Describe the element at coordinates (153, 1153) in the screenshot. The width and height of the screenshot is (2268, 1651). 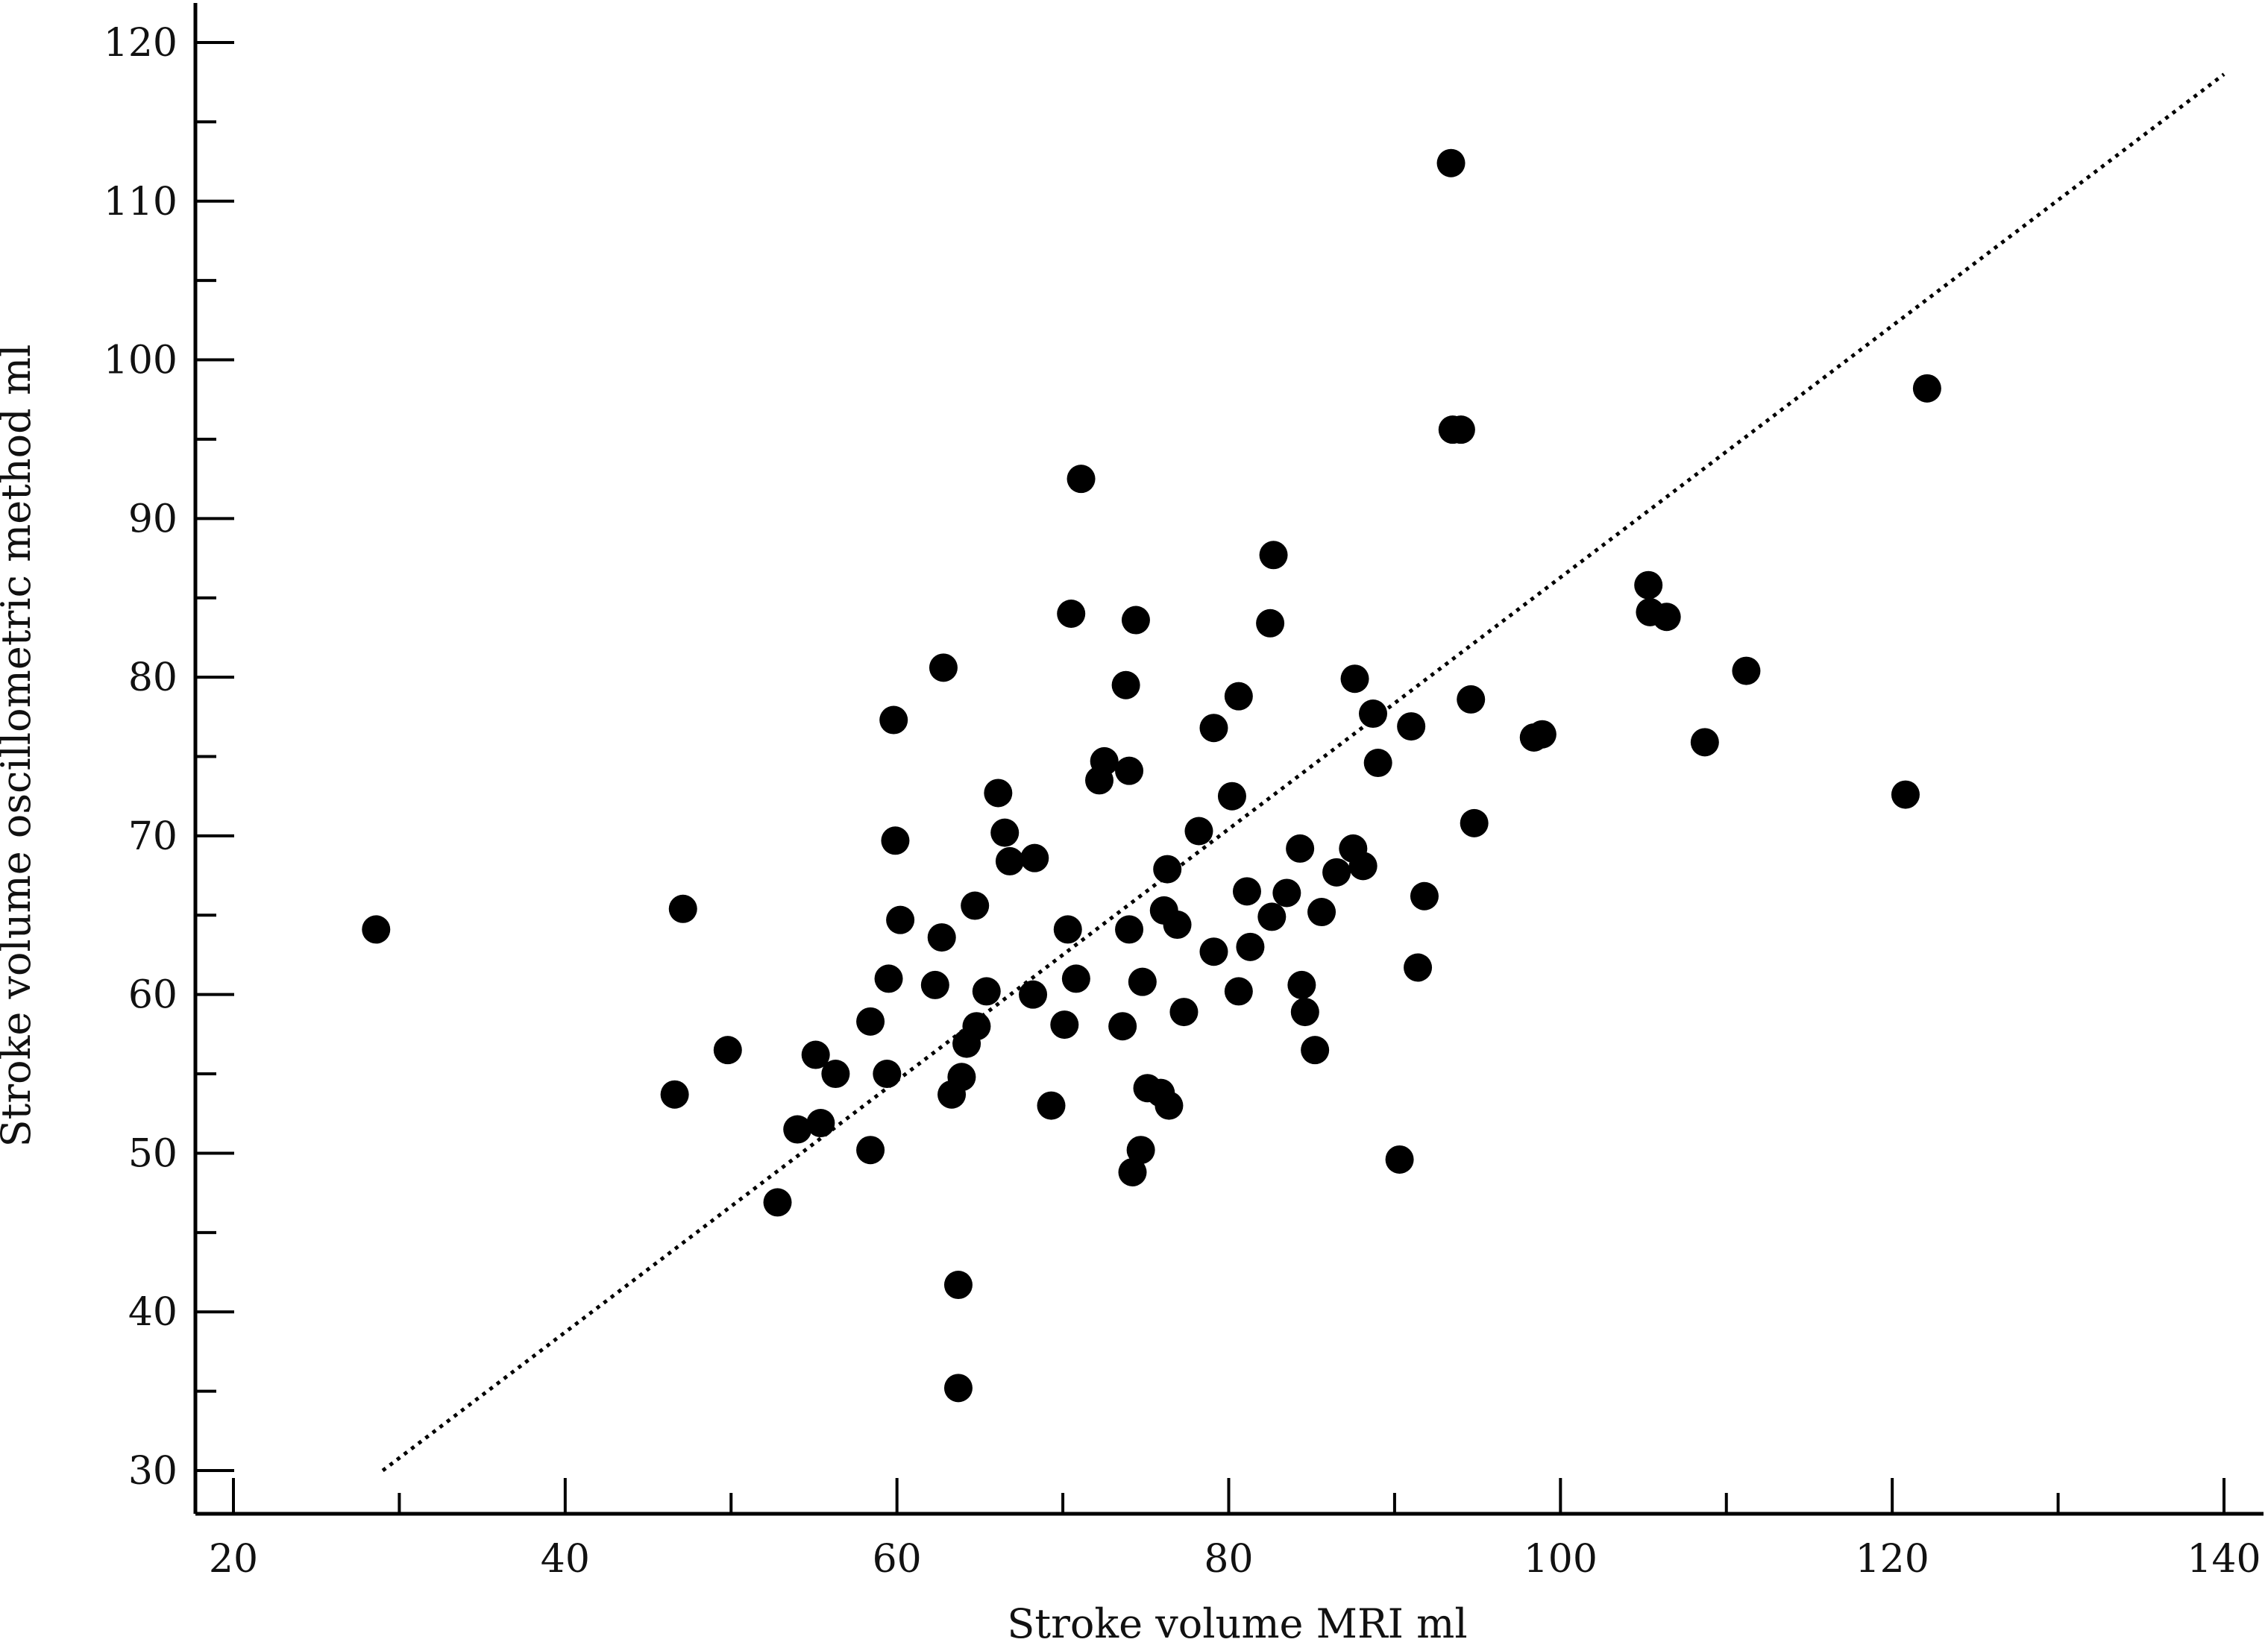
I see `y-tick-label: 50` at that location.